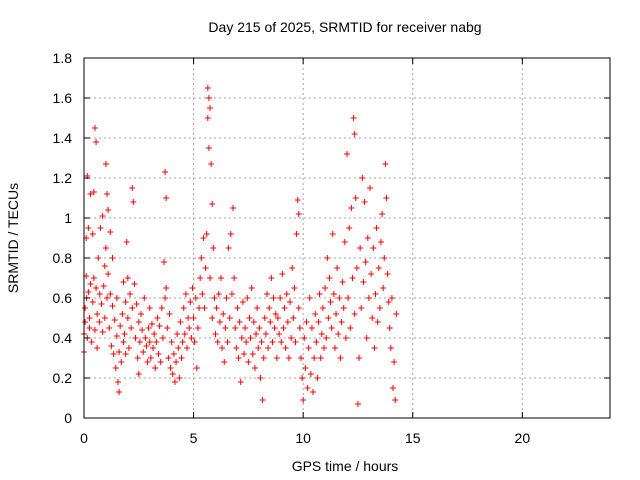 This screenshot has height=480, width=640. I want to click on x-tick-label: 20, so click(523, 438).